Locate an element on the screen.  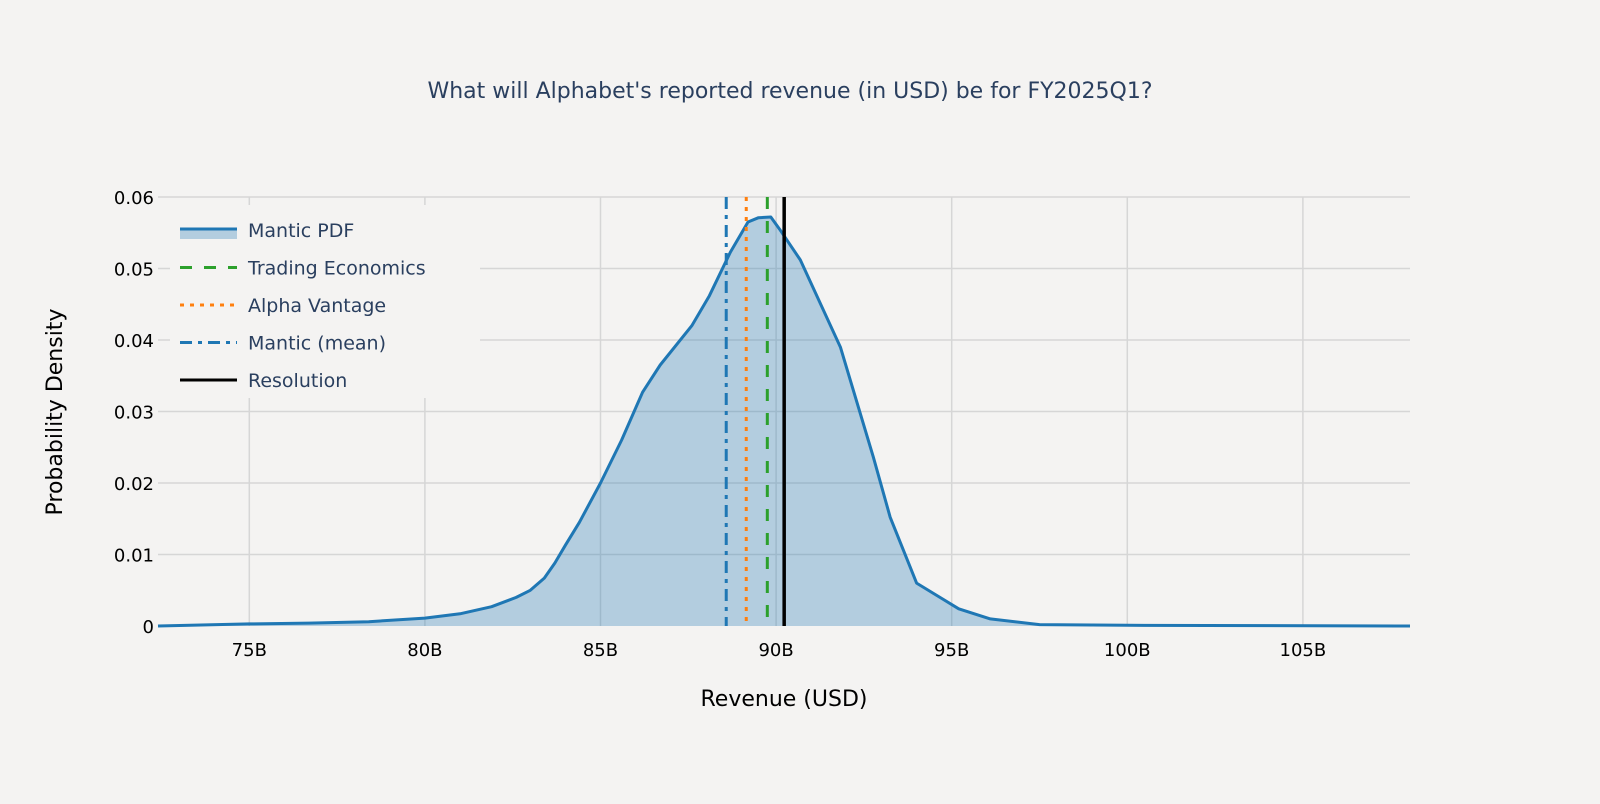
x-tick-label: 75B is located at coordinates (249, 650).